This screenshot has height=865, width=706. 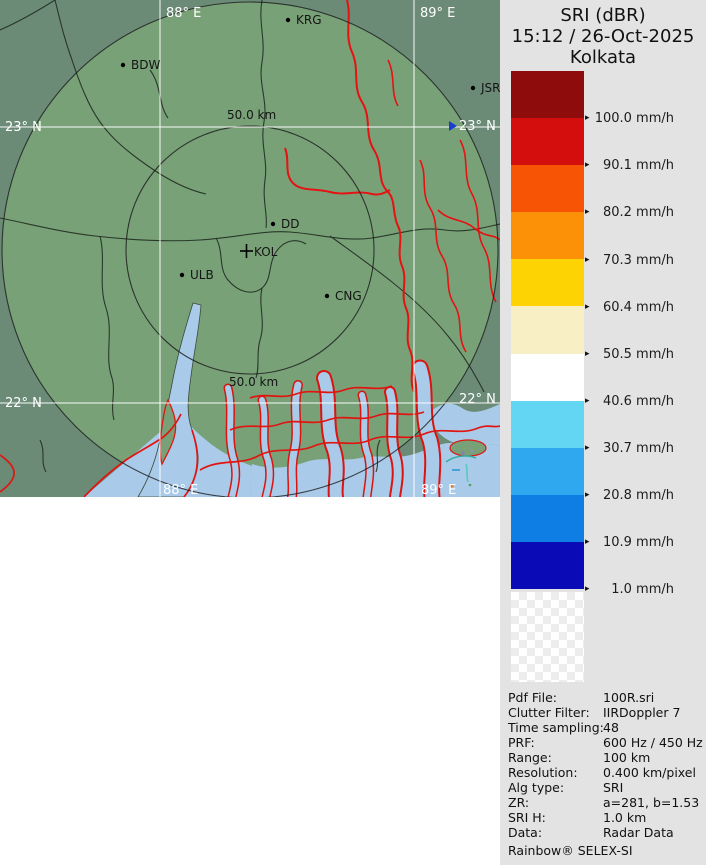 What do you see at coordinates (604, 802) in the screenshot?
I see `metadata-row: ZR: a=281, b=1.53` at bounding box center [604, 802].